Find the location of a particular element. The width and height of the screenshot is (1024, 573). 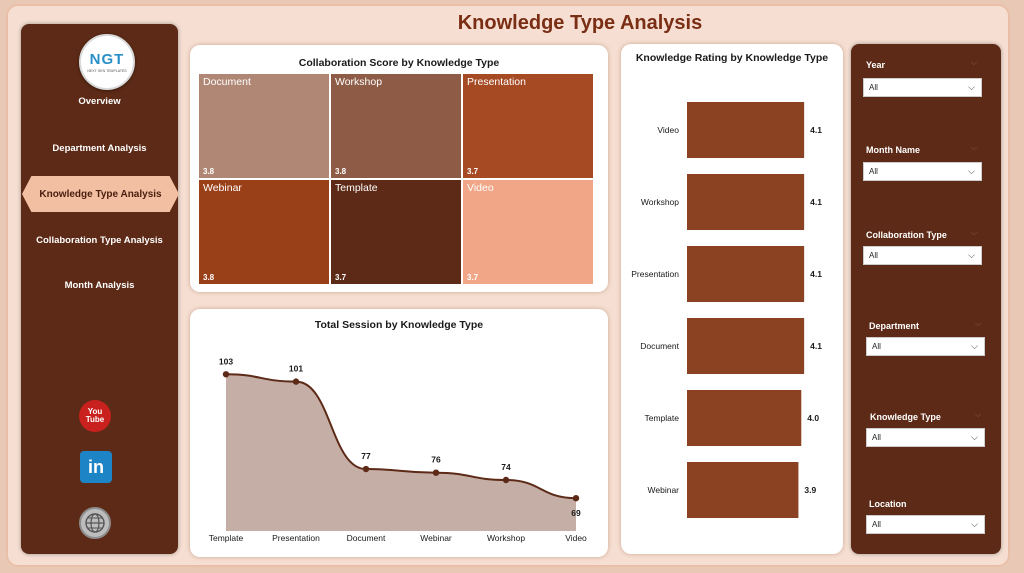

treemap-cell-label: Workshop is located at coordinates (359, 82).